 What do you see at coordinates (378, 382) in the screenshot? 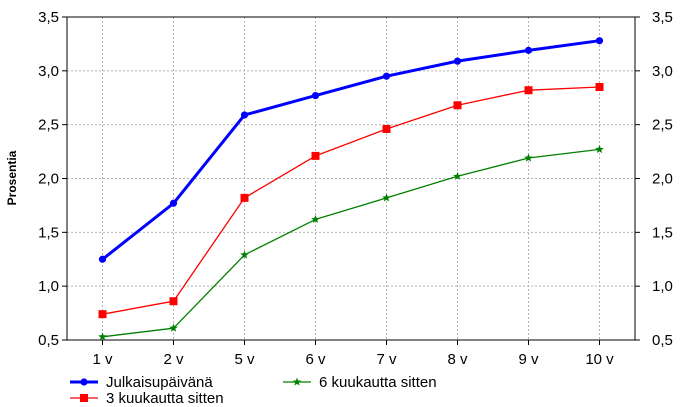
I see `legend-label: 6 kuukautta sitten` at bounding box center [378, 382].